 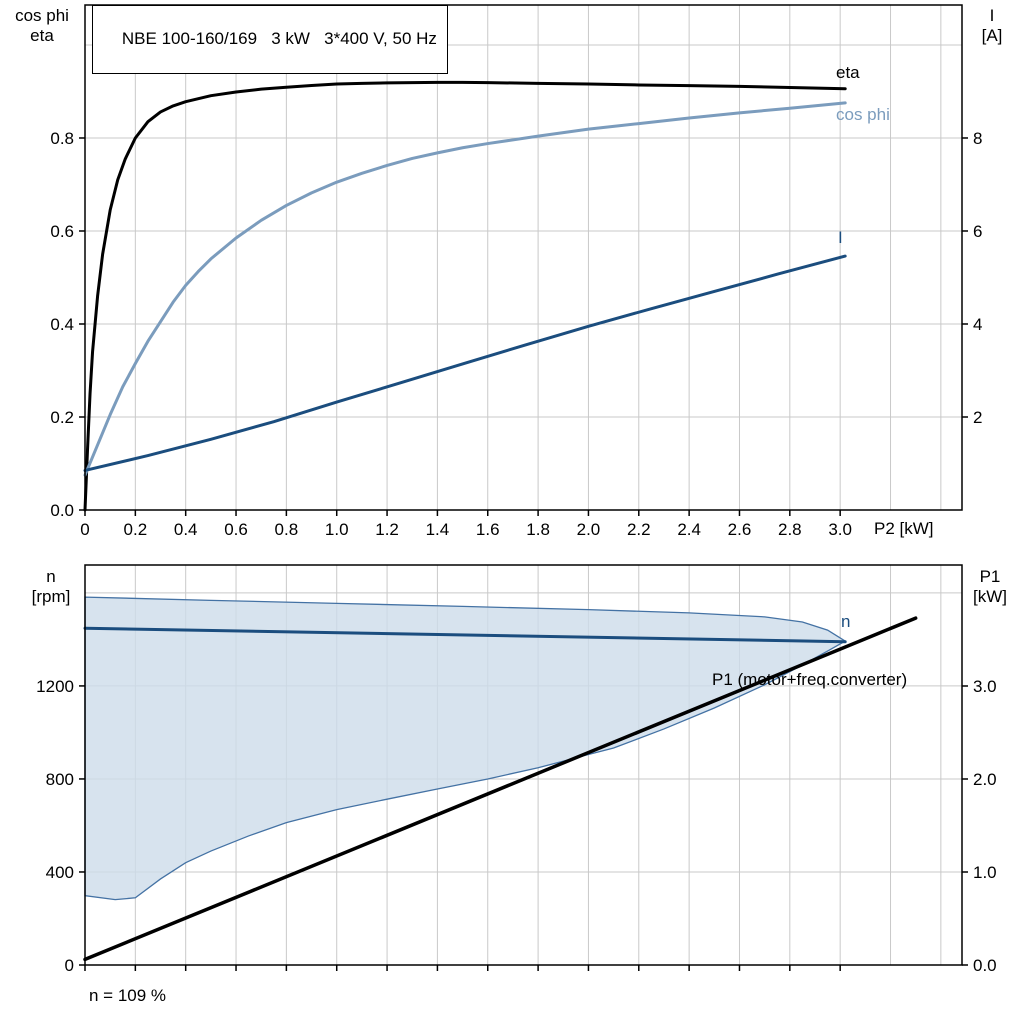 I want to click on bottom-left-axis-label: n [rpm], so click(x=51, y=587).